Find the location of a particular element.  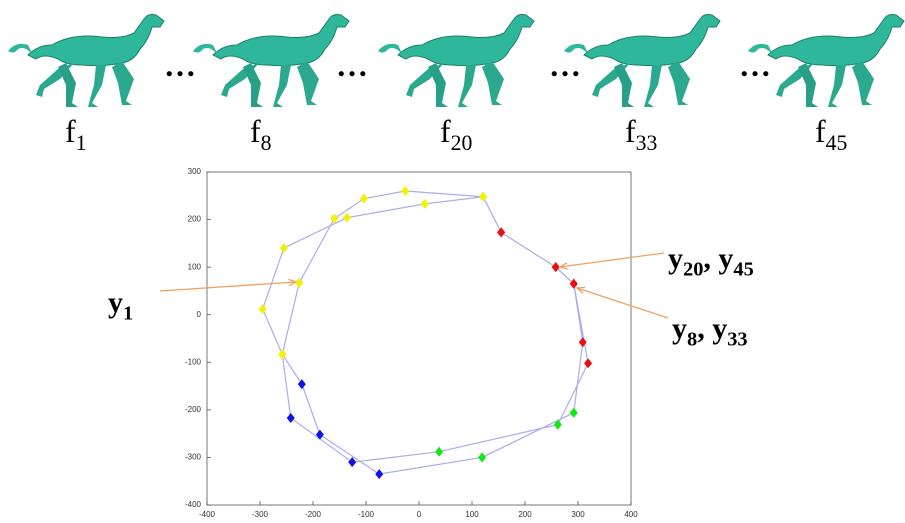

label: f1 is located at coordinates (76, 134).